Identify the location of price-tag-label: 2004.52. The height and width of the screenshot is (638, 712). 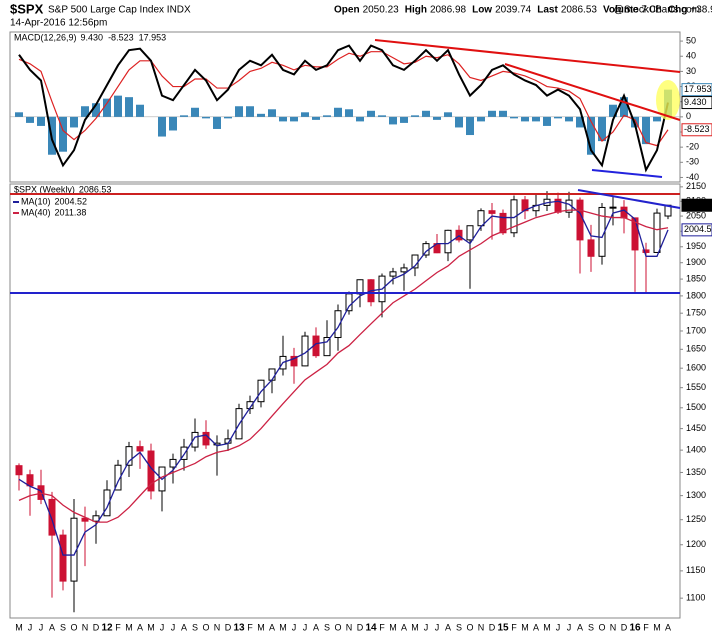
(698, 229).